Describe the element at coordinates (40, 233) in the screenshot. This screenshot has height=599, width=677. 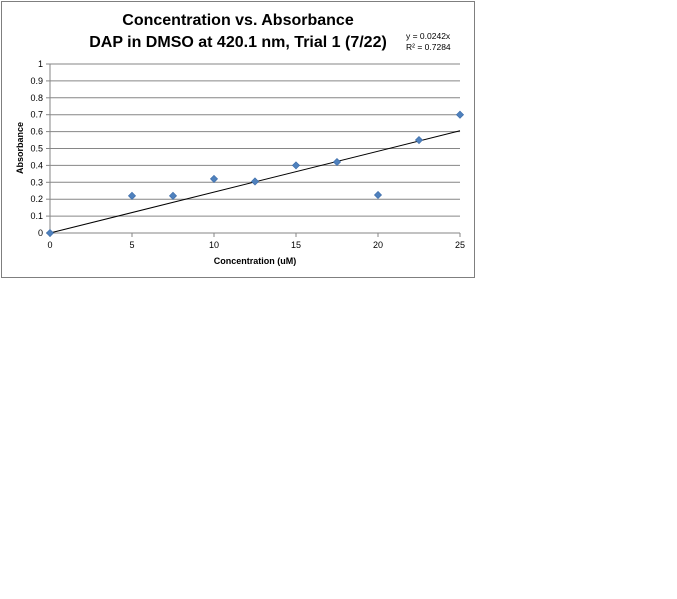
I see `y-tick-label: 0` at that location.